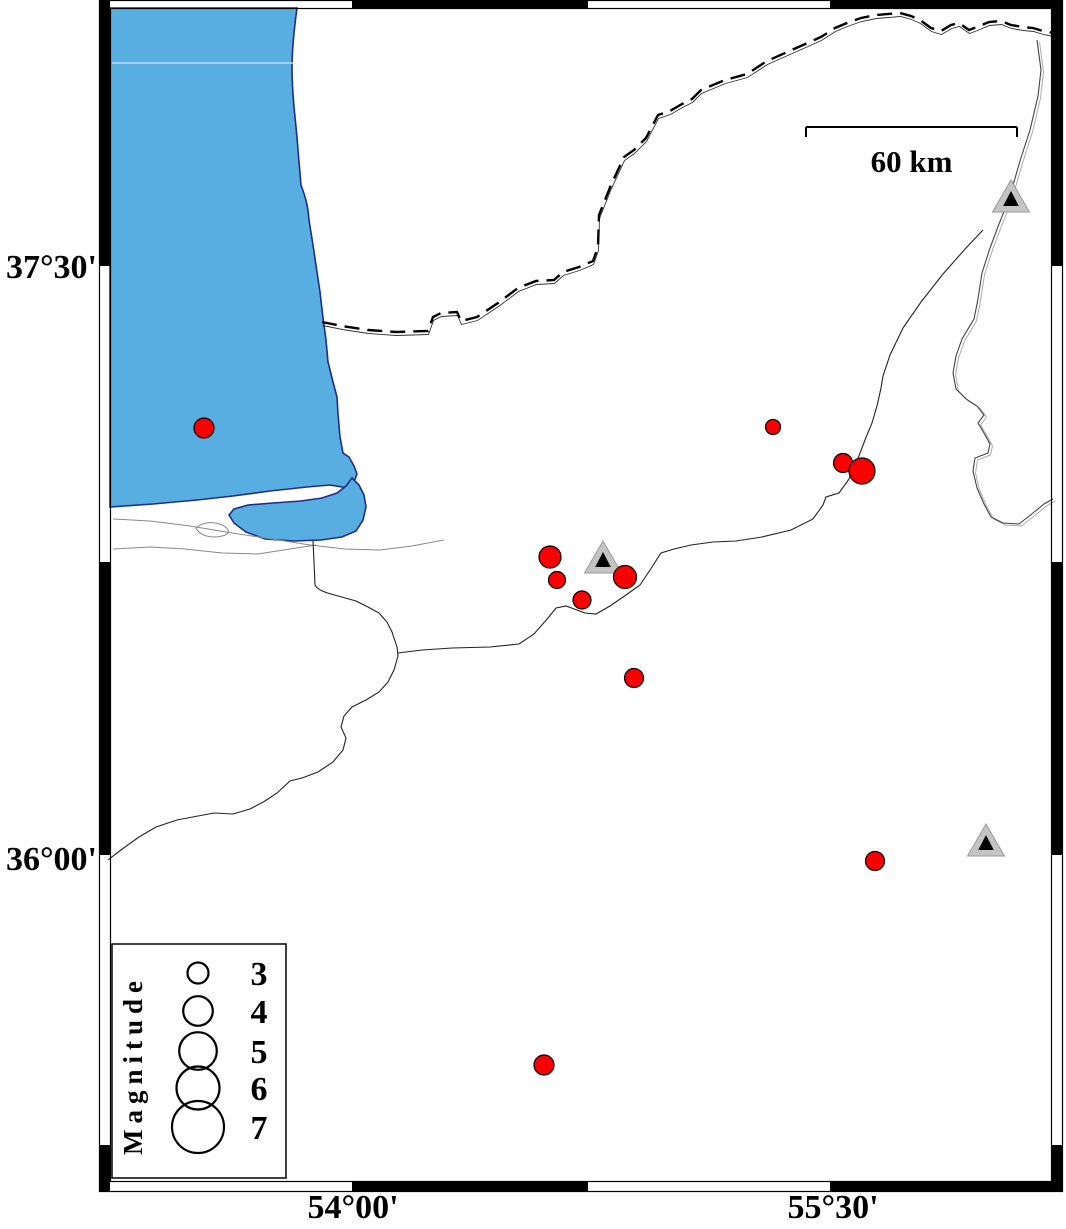 The width and height of the screenshot is (1066, 1229). Describe the element at coordinates (352, 1207) in the screenshot. I see `longitude-tick-label: 54°00'` at that location.